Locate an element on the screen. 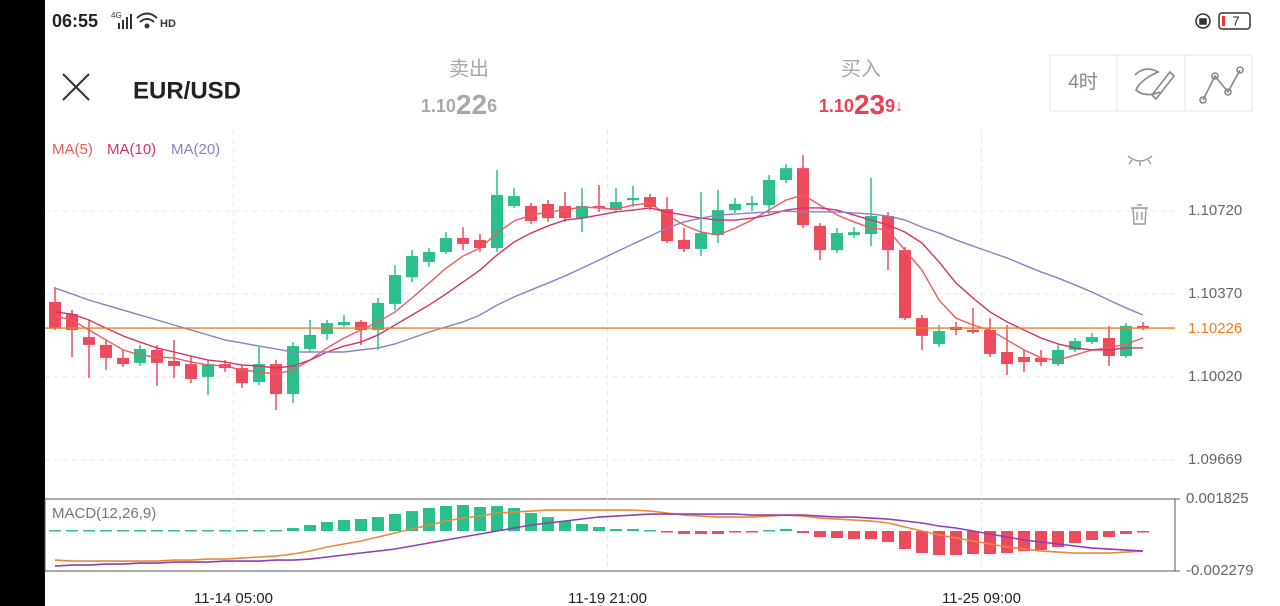  hd-badge: HD is located at coordinates (168, 24).